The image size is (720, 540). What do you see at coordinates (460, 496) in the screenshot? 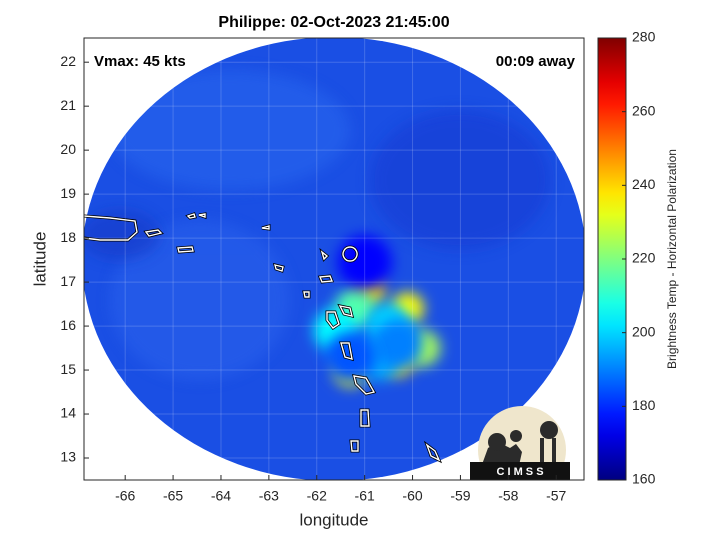
I see `x-tick-label: -59` at bounding box center [460, 496].